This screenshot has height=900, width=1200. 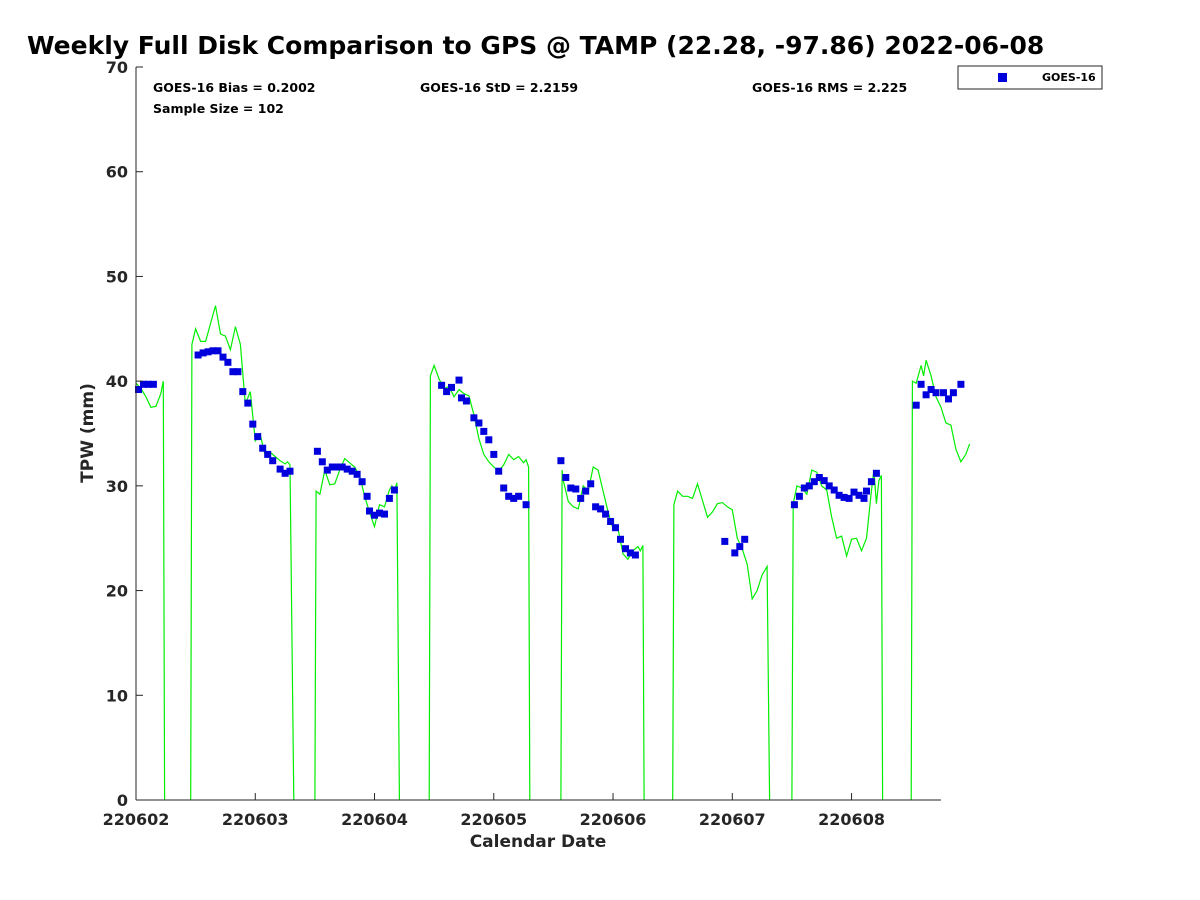 I want to click on y-tick-label: 30, so click(x=117, y=486).